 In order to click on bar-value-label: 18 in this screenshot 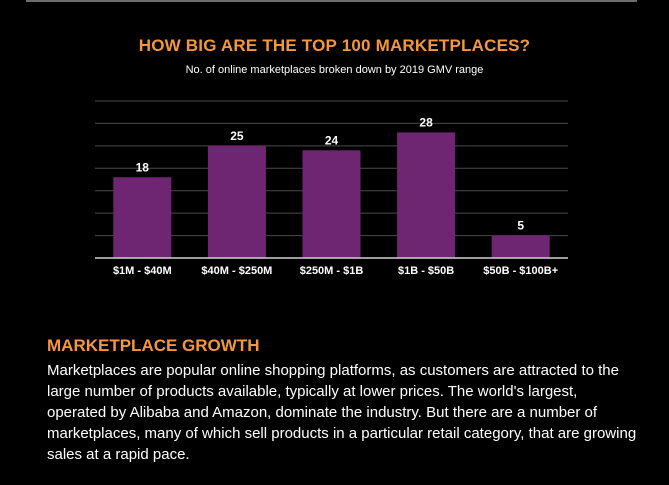, I will do `click(143, 167)`.